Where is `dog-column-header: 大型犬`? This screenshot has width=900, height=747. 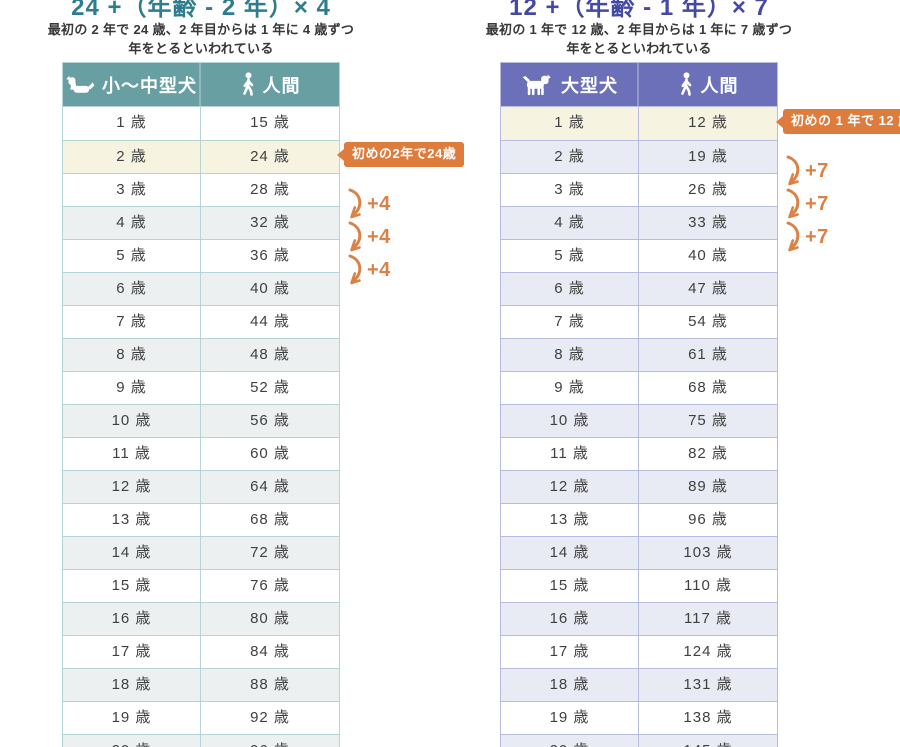
dog-column-header: 大型犬 is located at coordinates (570, 84).